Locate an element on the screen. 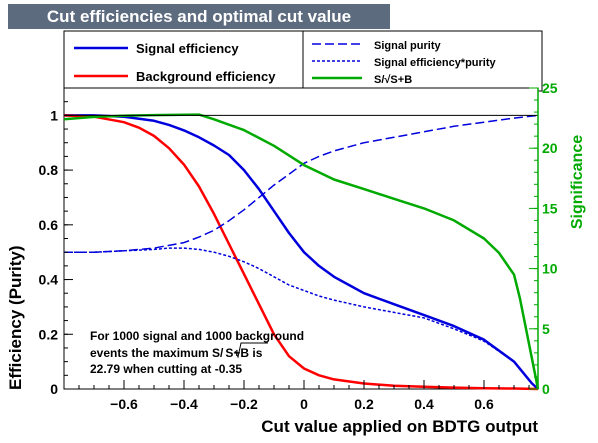 The height and width of the screenshot is (443, 598). y2-tick-label: 0 is located at coordinates (546, 389).